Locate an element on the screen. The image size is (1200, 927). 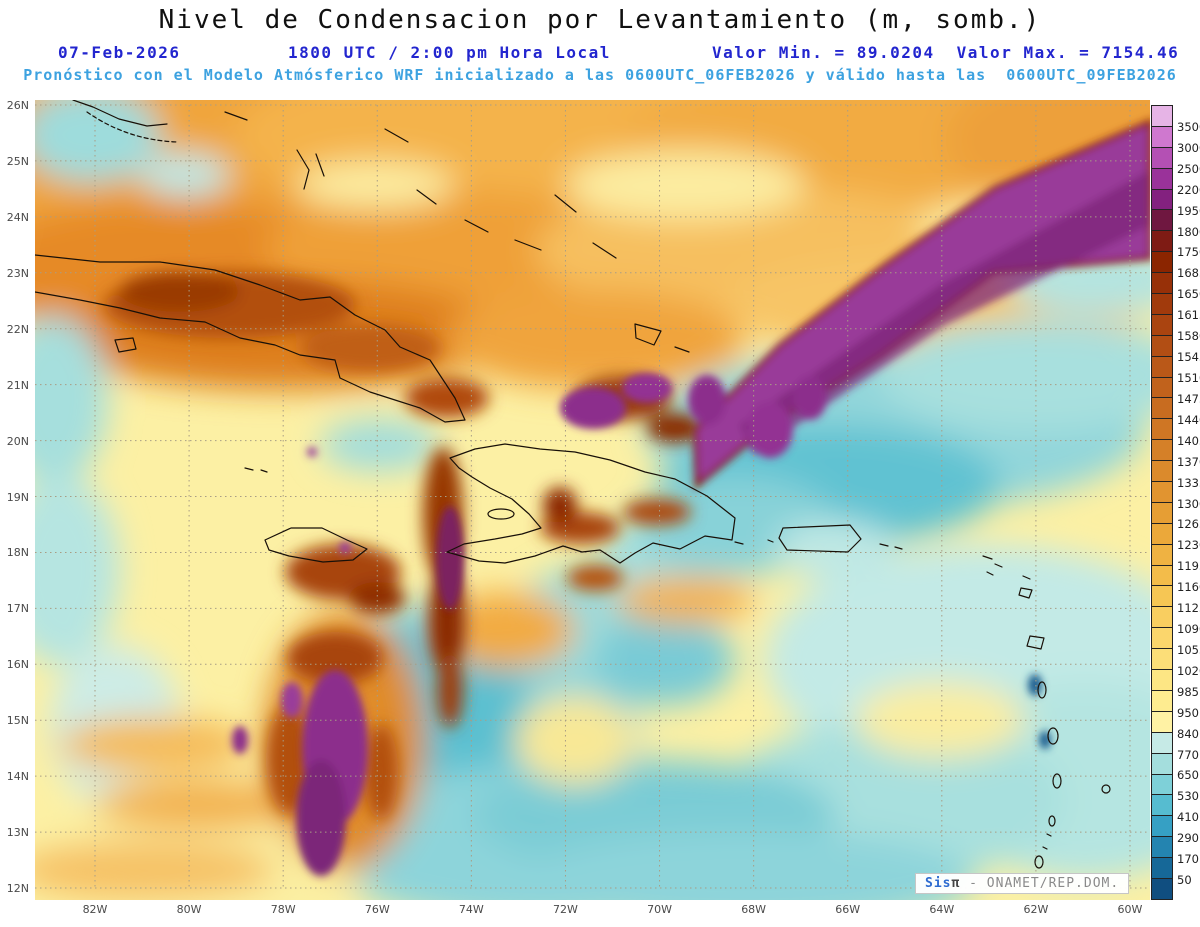
colorbar-tick-label: 2500 is located at coordinates (1188, 168).